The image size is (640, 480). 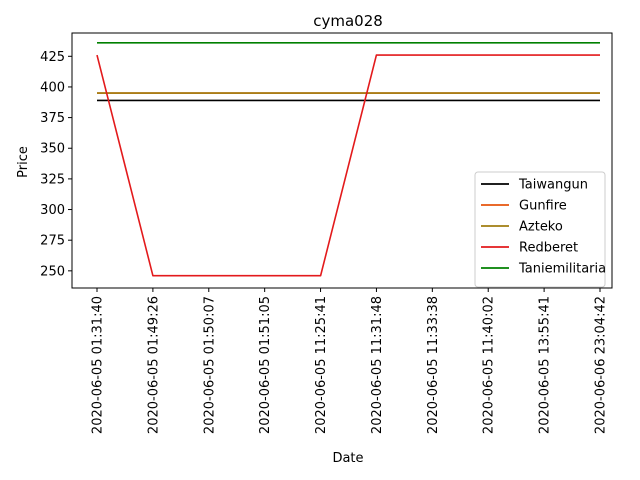 What do you see at coordinates (377, 365) in the screenshot?
I see `x-tick-label: 2020-06-05 11:31:48` at bounding box center [377, 365].